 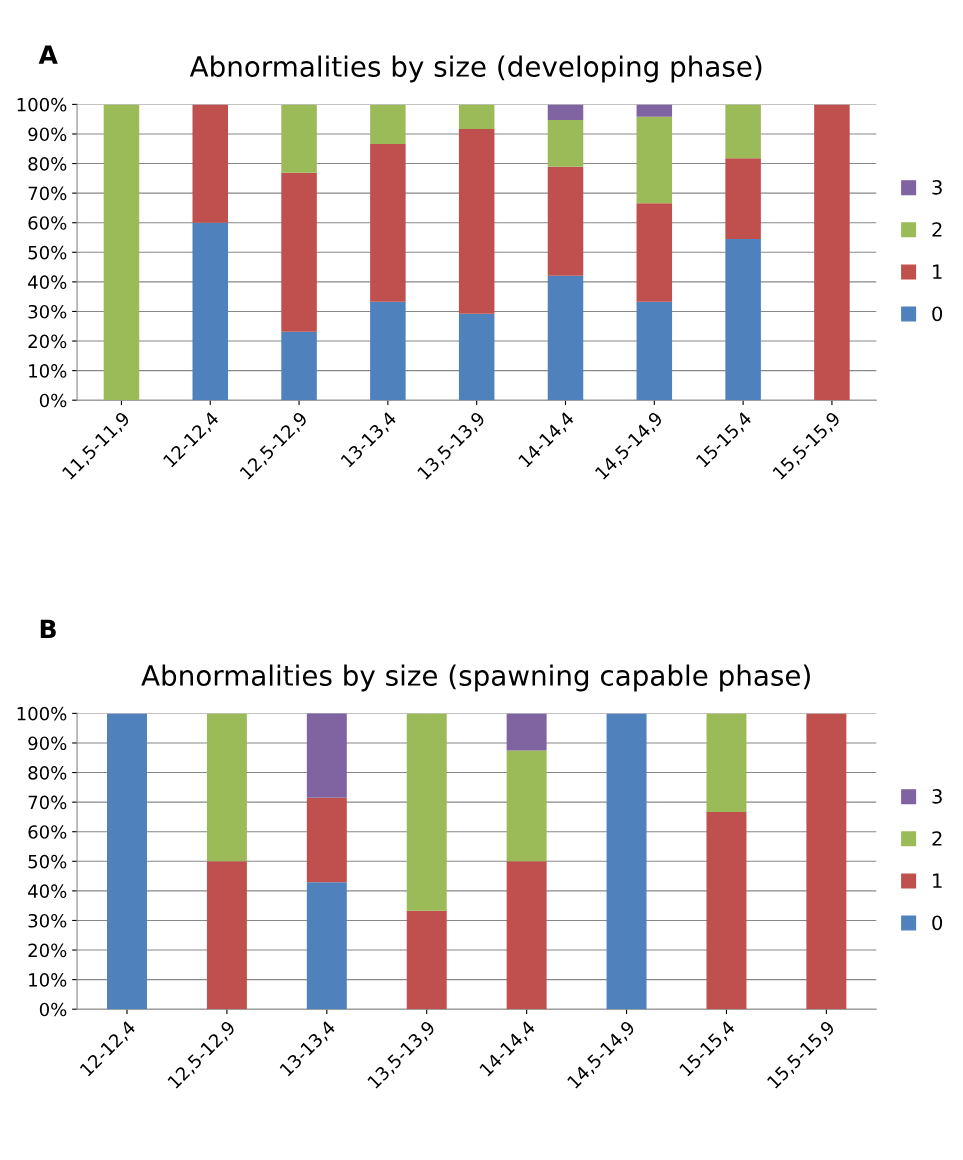 I want to click on chart-title: Abnormalities by size (spawning capable phase), so click(x=475, y=678).